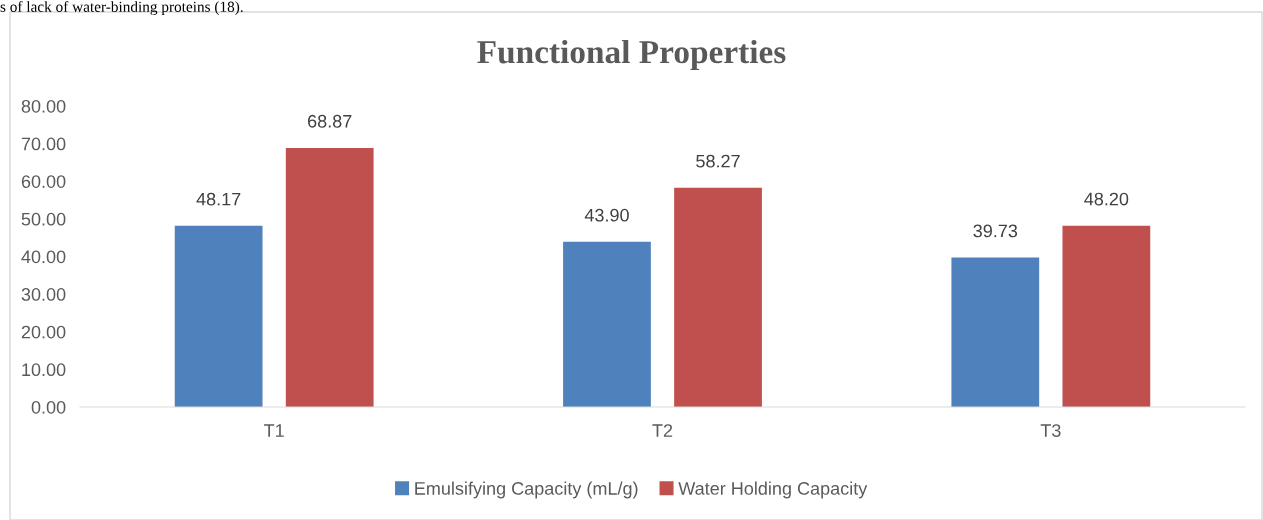 This screenshot has width=1263, height=520. Describe the element at coordinates (662, 430) in the screenshot. I see `x-tick-label: T2` at that location.